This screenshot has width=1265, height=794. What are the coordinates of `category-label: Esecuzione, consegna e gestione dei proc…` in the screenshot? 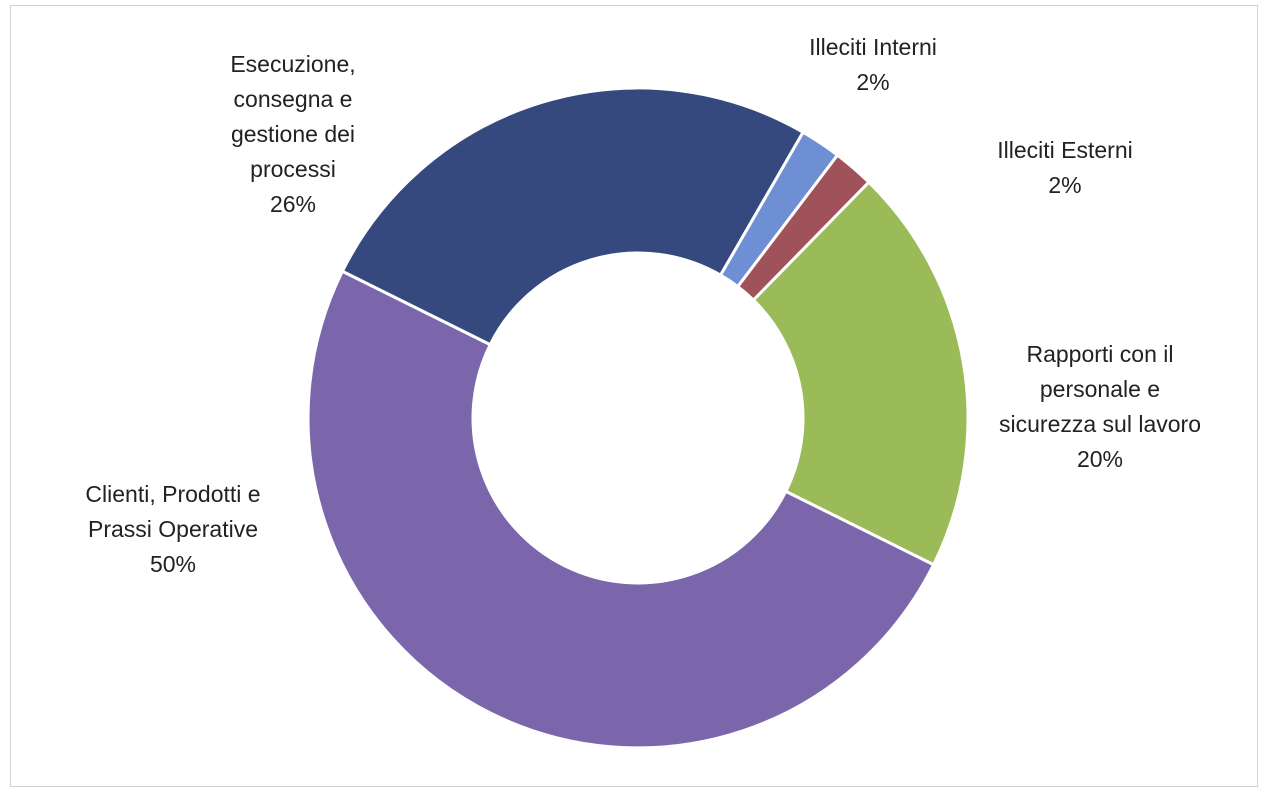 It's located at (293, 116).